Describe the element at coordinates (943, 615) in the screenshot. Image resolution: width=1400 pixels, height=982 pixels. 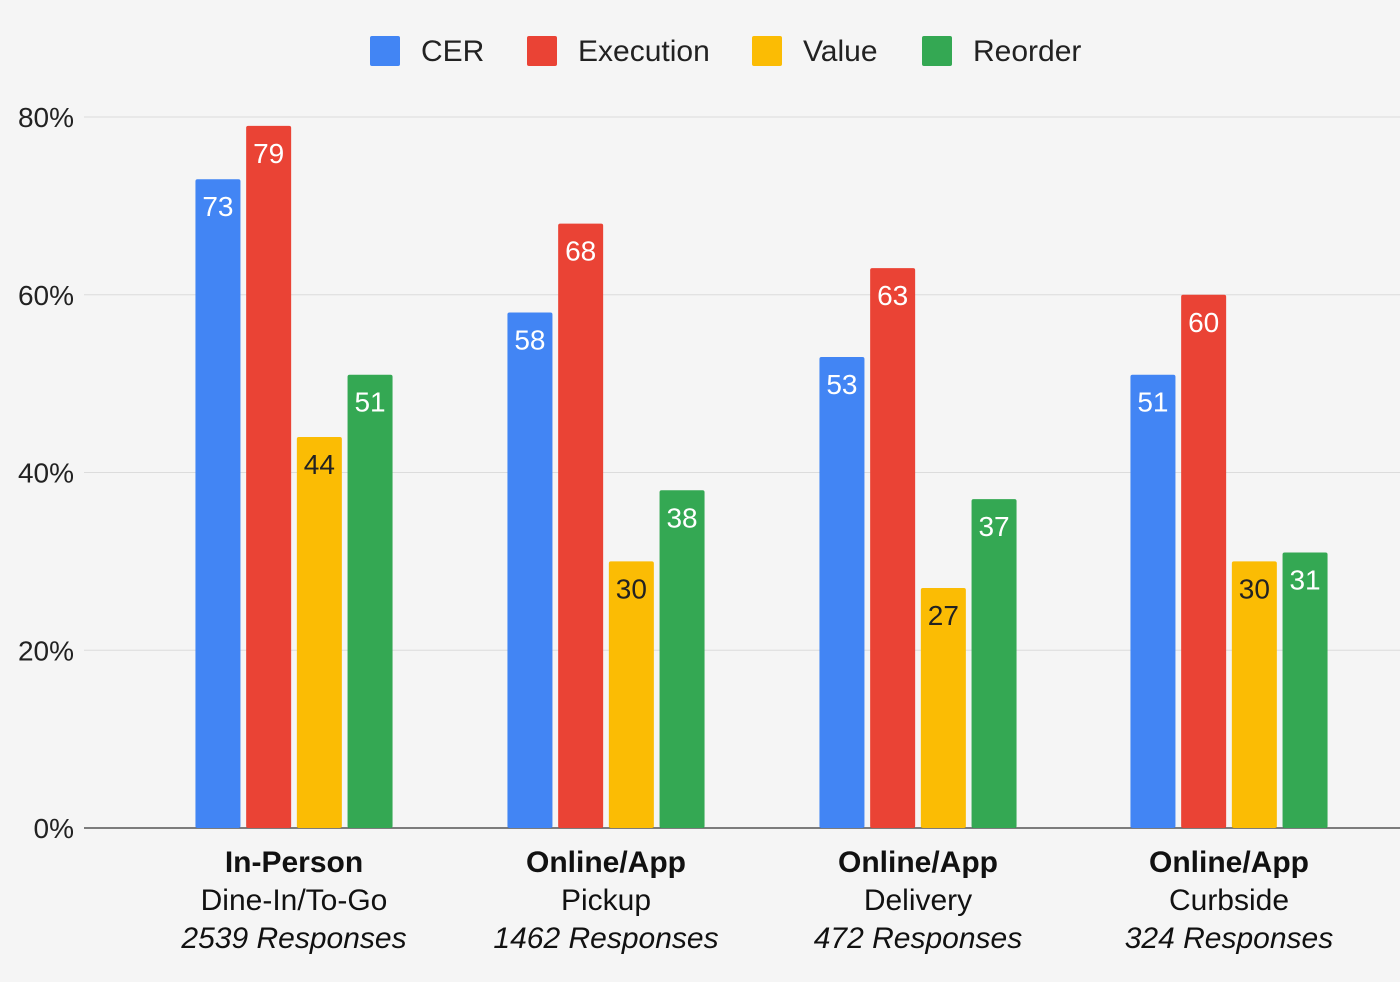
I see `data-label: 27` at that location.